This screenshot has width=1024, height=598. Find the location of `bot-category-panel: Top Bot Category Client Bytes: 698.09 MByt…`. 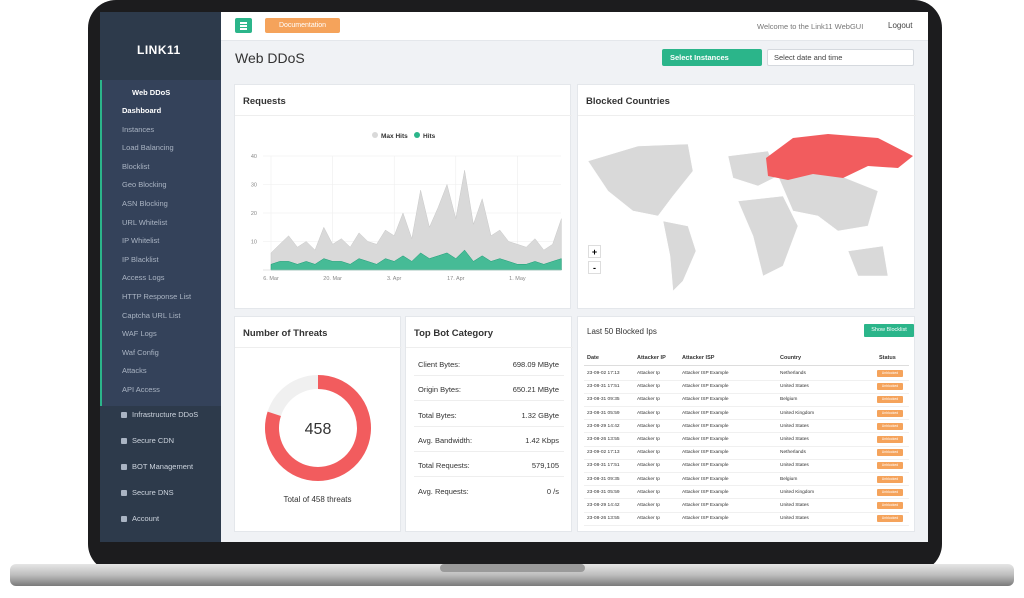

bot-category-panel: Top Bot Category Client Bytes: 698.09 MByt… is located at coordinates (489, 424).